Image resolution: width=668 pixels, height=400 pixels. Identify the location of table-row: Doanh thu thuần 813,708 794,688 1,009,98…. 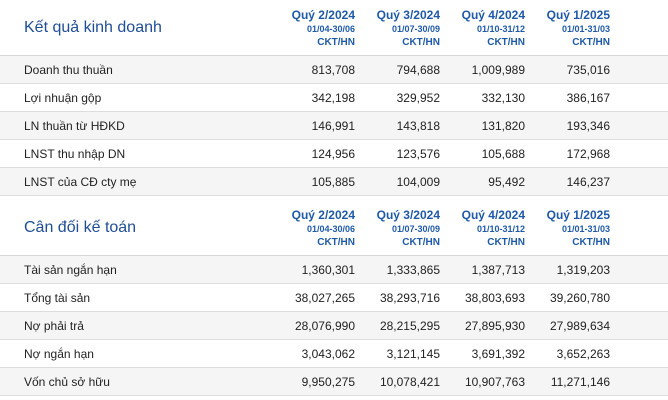
(334, 70).